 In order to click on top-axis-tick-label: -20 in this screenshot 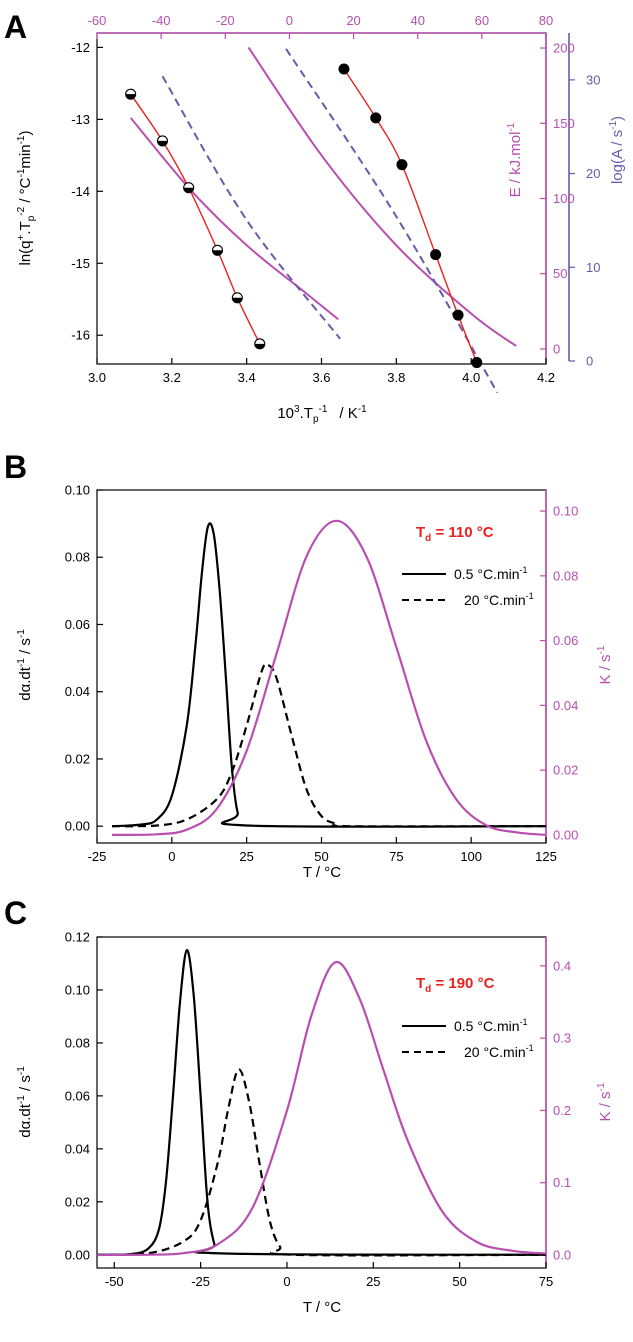, I will do `click(225, 20)`.